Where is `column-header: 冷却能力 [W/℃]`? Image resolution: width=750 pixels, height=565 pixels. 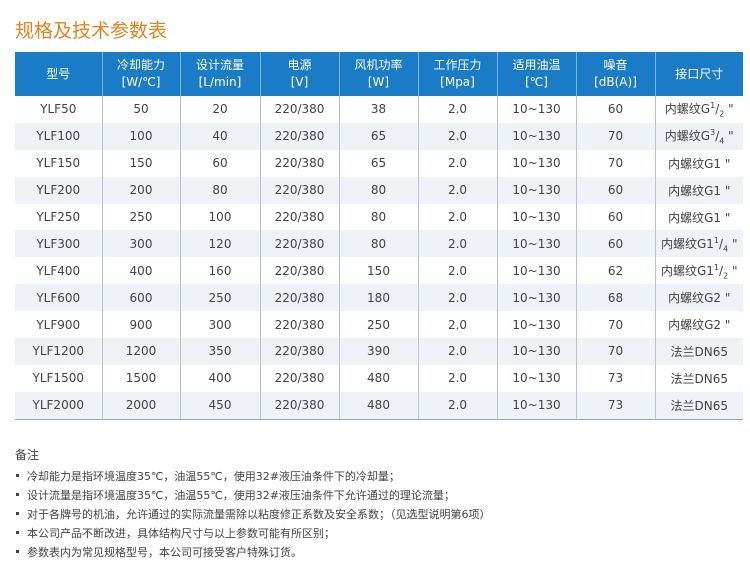
column-header: 冷却能力 [W/℃] is located at coordinates (140, 74).